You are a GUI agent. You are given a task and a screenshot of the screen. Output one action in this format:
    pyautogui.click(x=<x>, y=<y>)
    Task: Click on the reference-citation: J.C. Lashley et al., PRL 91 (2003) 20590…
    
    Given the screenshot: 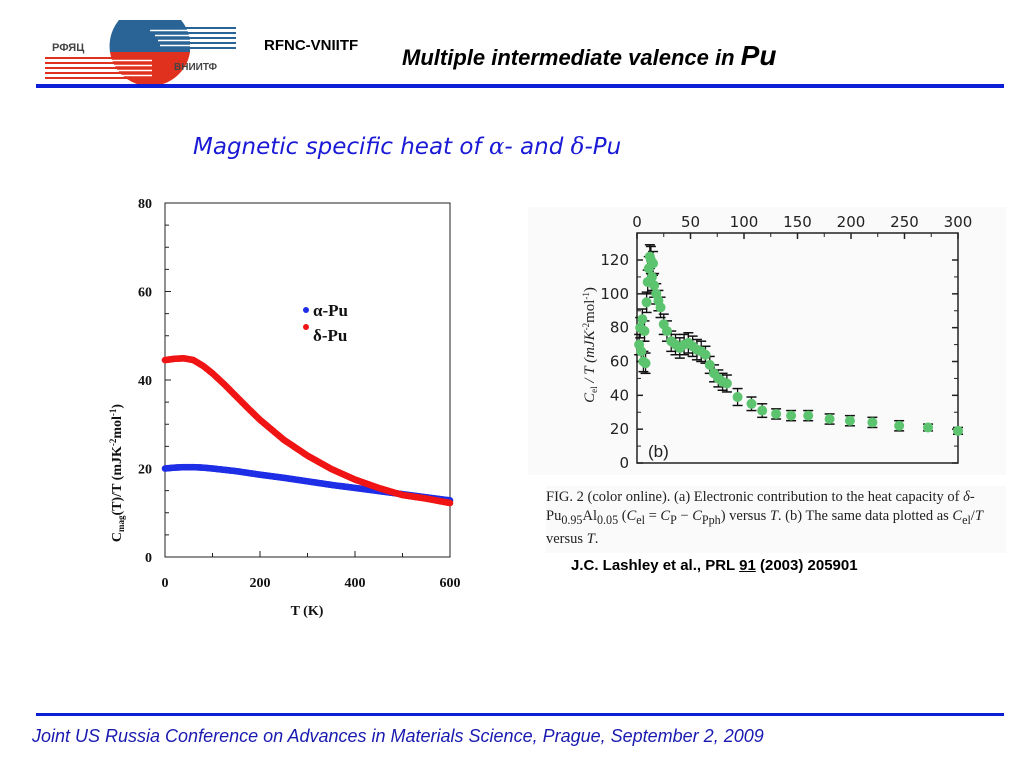 What is the action you would take?
    pyautogui.click(x=714, y=565)
    